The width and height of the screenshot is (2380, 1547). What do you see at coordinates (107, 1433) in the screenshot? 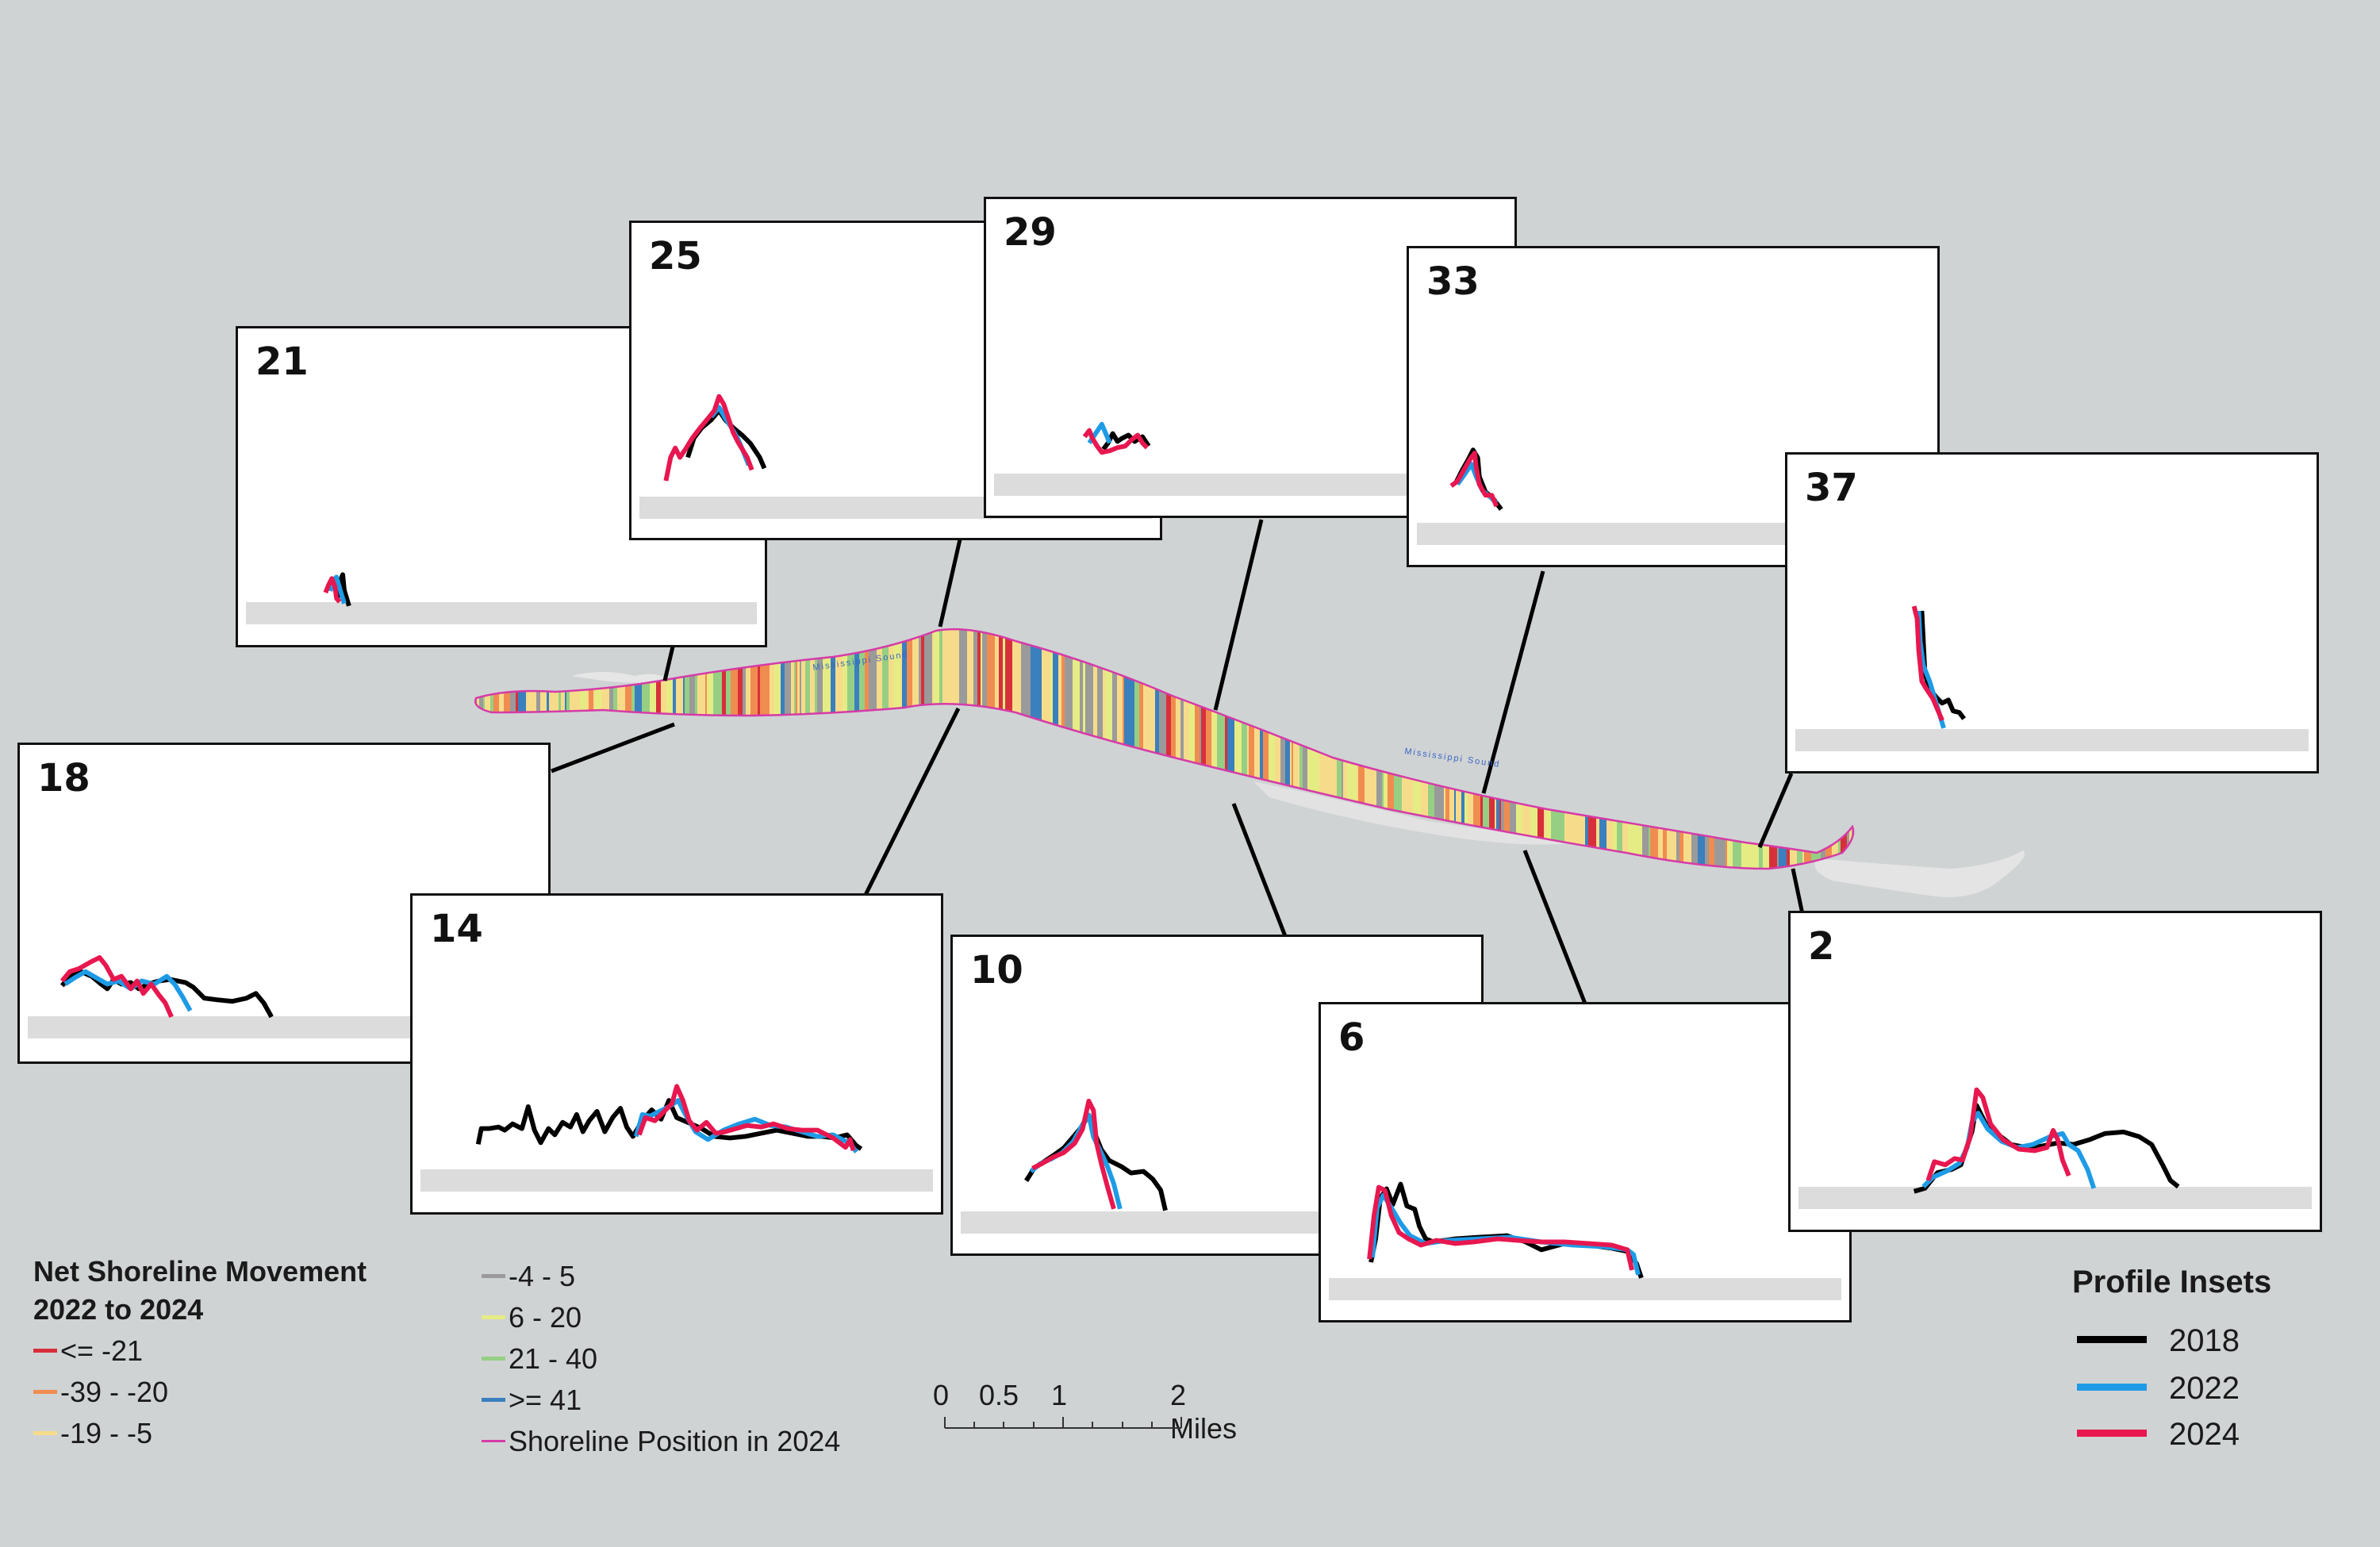
I see `legend-label: -19 - -5` at bounding box center [107, 1433].